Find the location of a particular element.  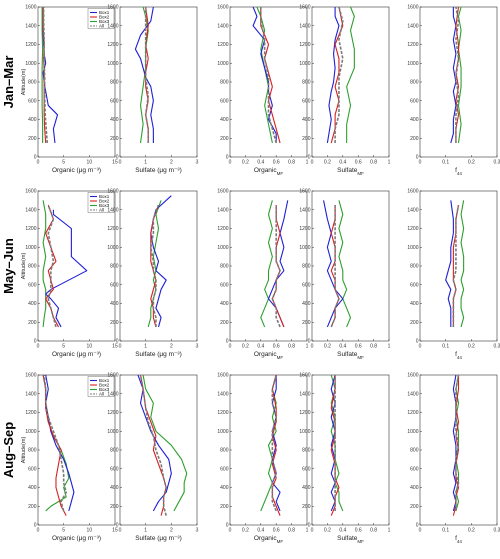

row-label: Jan–Mar is located at coordinates (8, 82).